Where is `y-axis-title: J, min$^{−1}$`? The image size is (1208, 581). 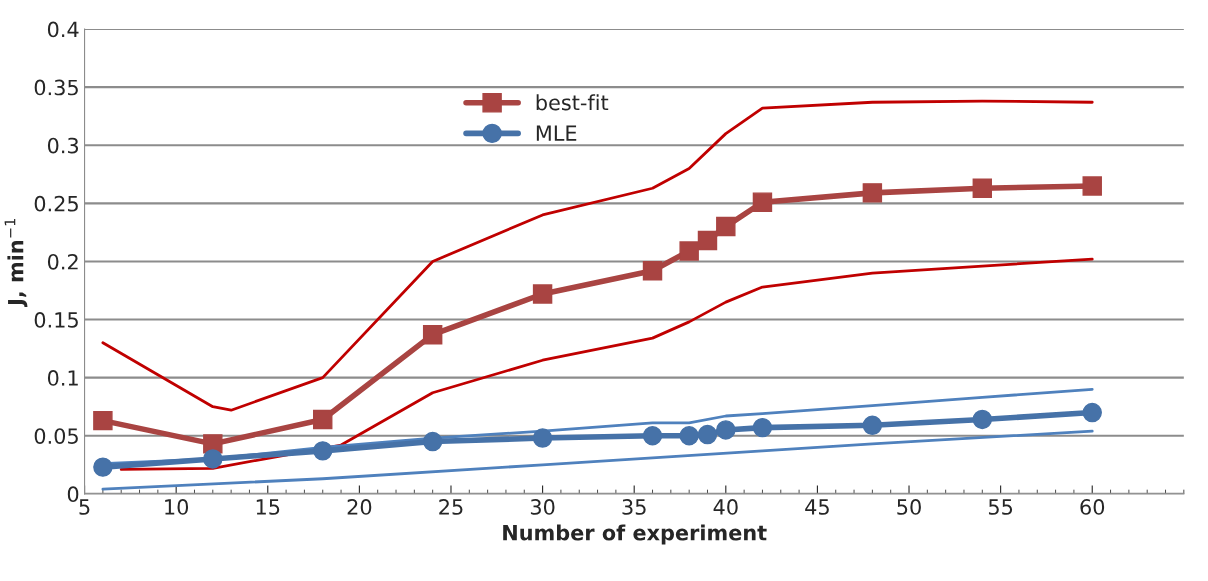 y-axis-title: J, min$^{−1}$ is located at coordinates (16, 263).